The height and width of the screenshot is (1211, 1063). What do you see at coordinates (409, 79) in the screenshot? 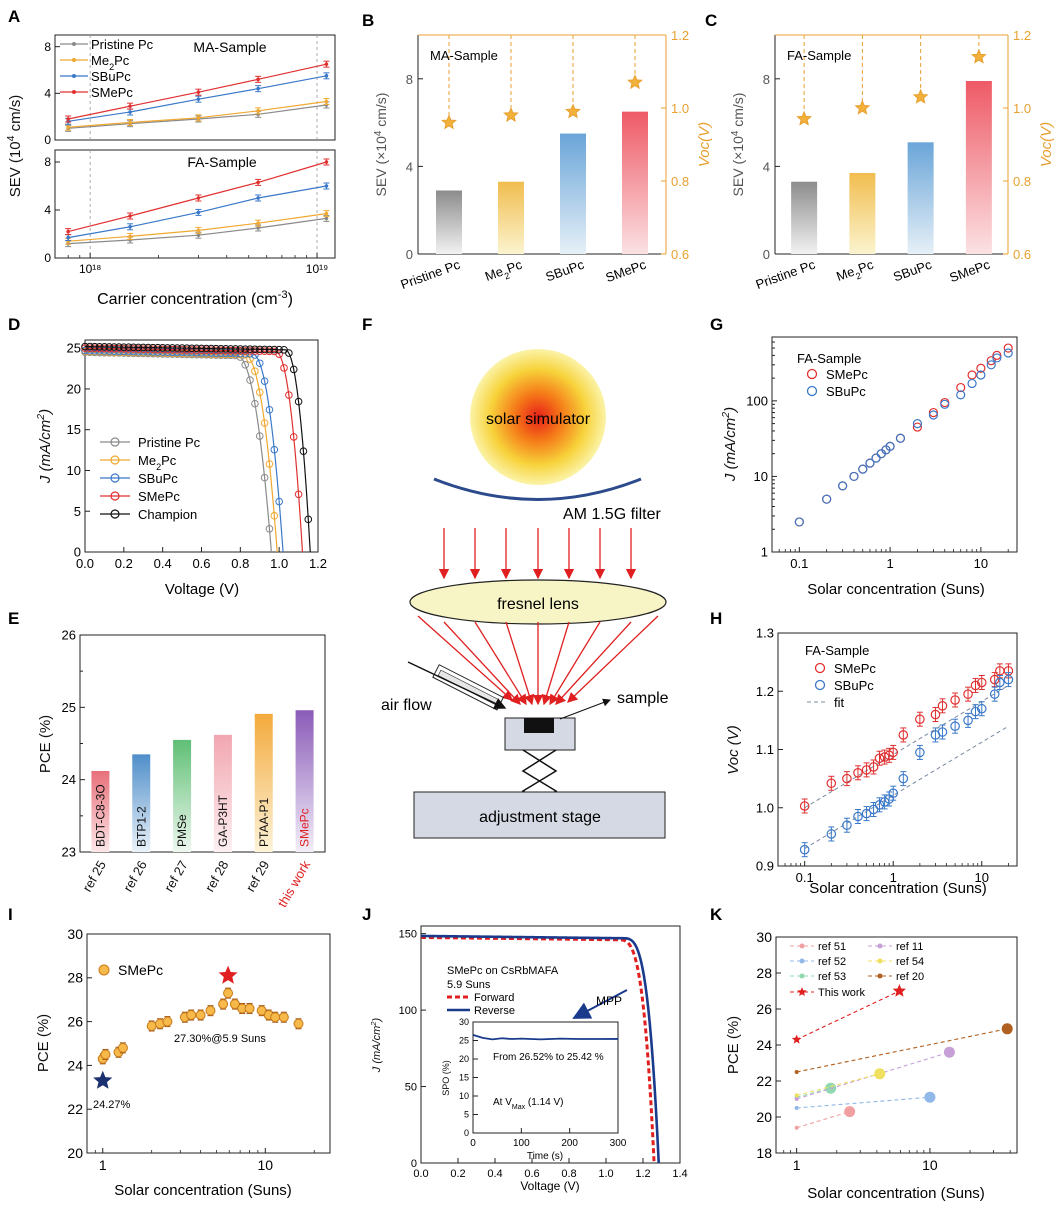
I see `panel-b-y-tick-label: 8` at bounding box center [409, 79].